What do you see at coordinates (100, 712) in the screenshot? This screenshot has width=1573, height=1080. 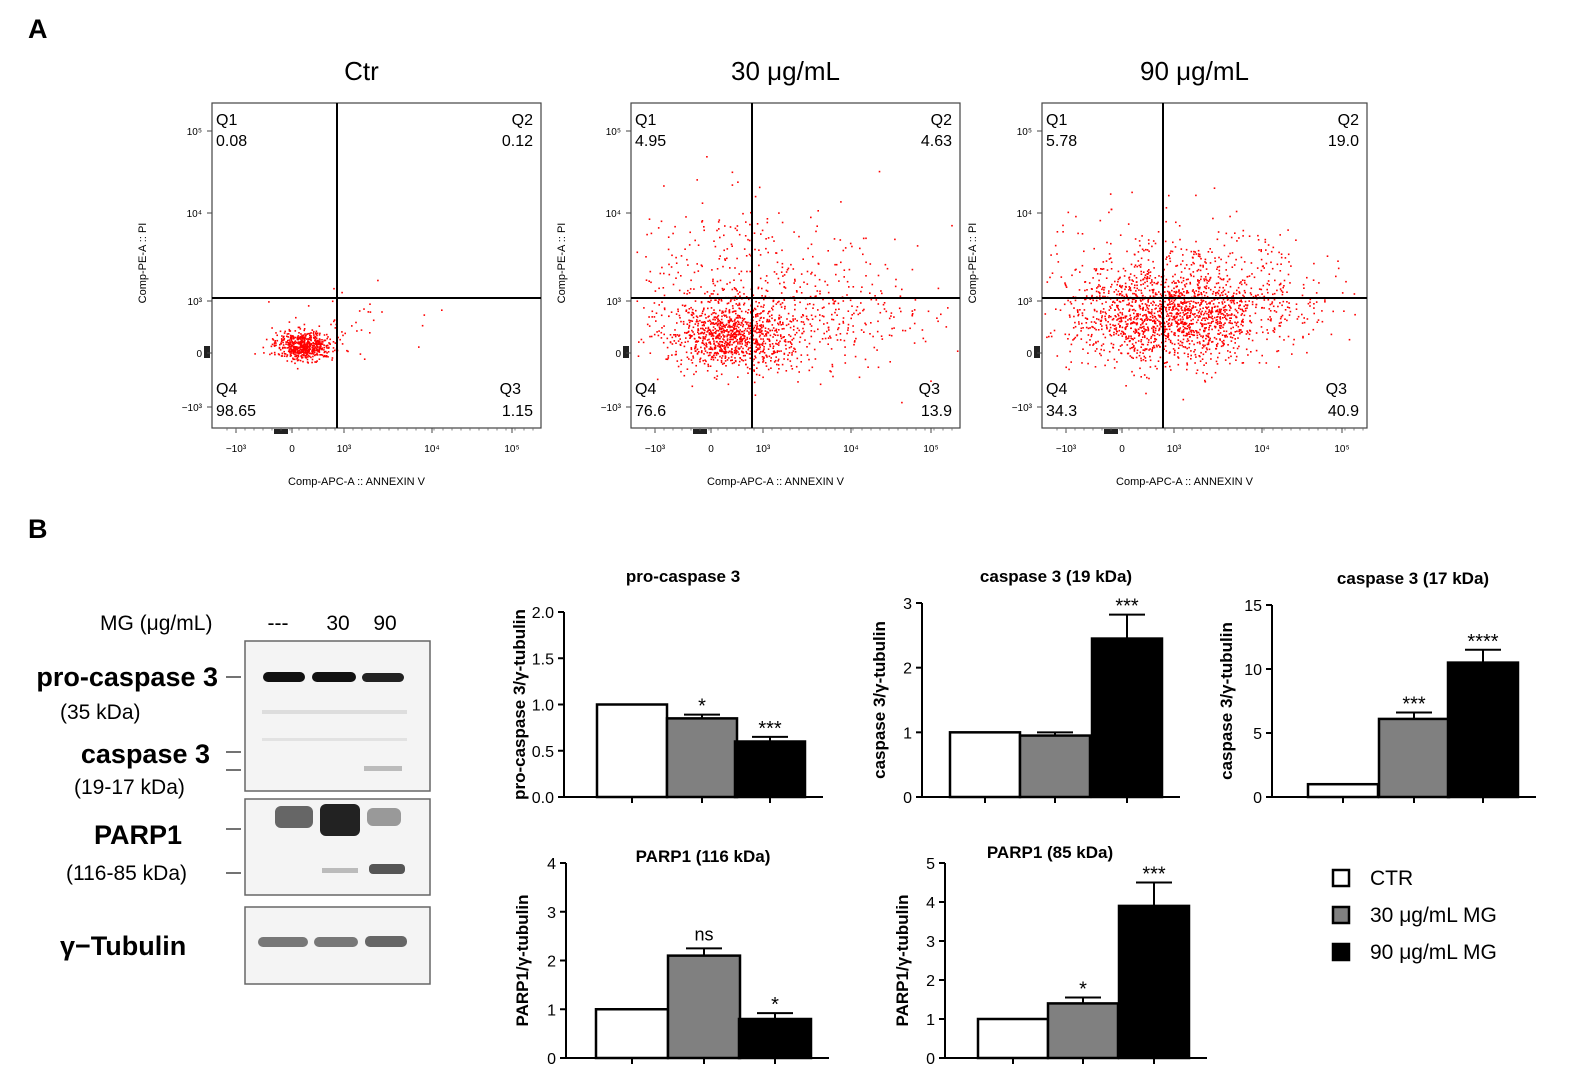 I see `label-procasp-kda: (35 kDa)` at bounding box center [100, 712].